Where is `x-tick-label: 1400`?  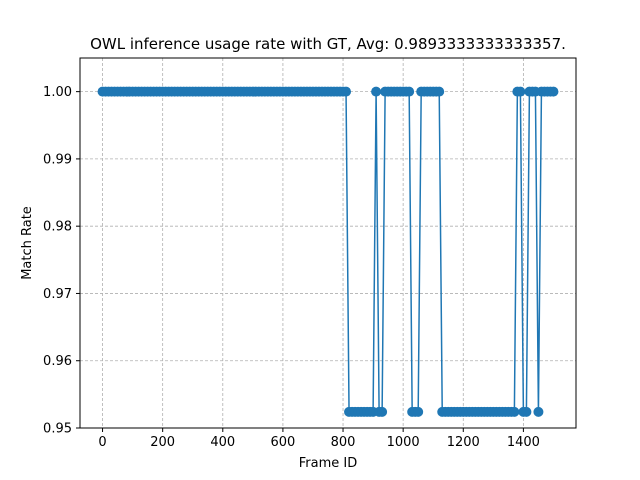 x-tick-label: 1400 is located at coordinates (523, 442).